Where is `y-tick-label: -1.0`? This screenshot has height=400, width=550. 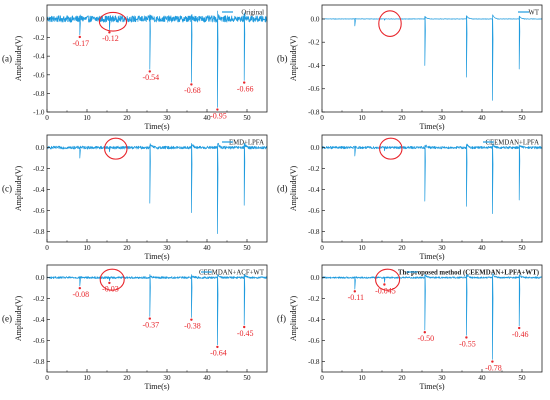
y-tick-label: -1.0 is located at coordinates (39, 113).